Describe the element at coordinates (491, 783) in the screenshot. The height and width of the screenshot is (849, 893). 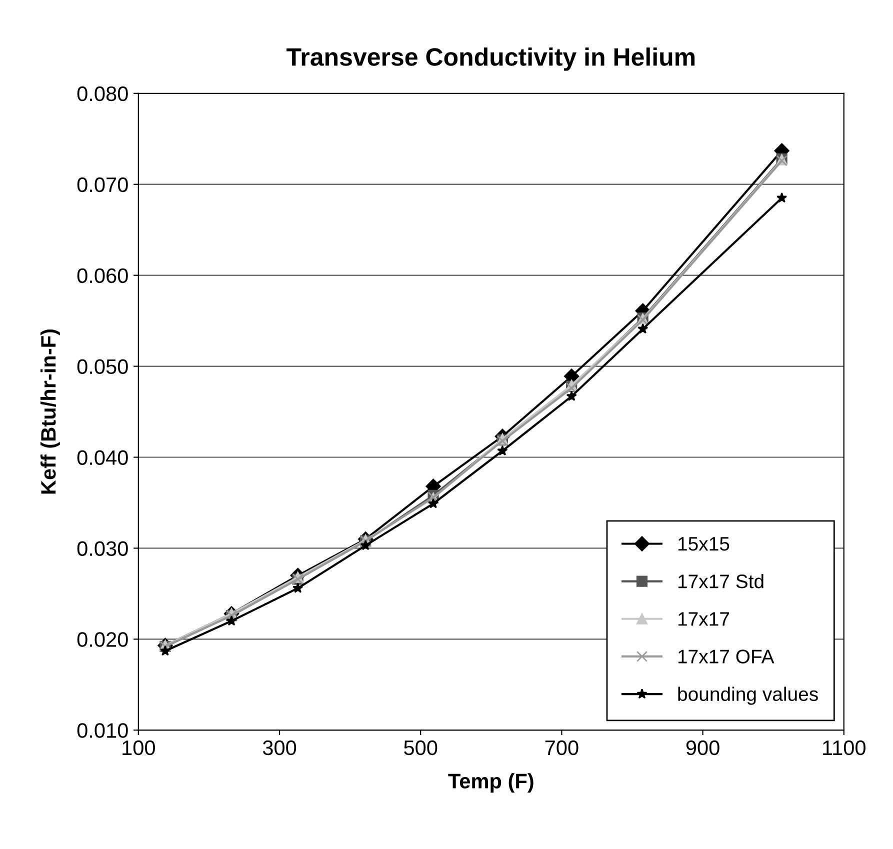
I see `x-axis-title: Temp (F)` at that location.